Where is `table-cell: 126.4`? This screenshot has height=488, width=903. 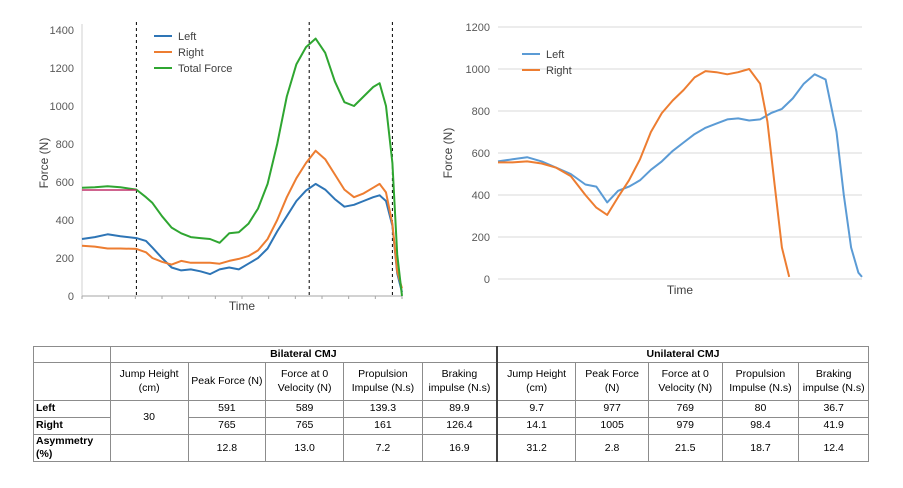
table-cell: 126.4 is located at coordinates (459, 426).